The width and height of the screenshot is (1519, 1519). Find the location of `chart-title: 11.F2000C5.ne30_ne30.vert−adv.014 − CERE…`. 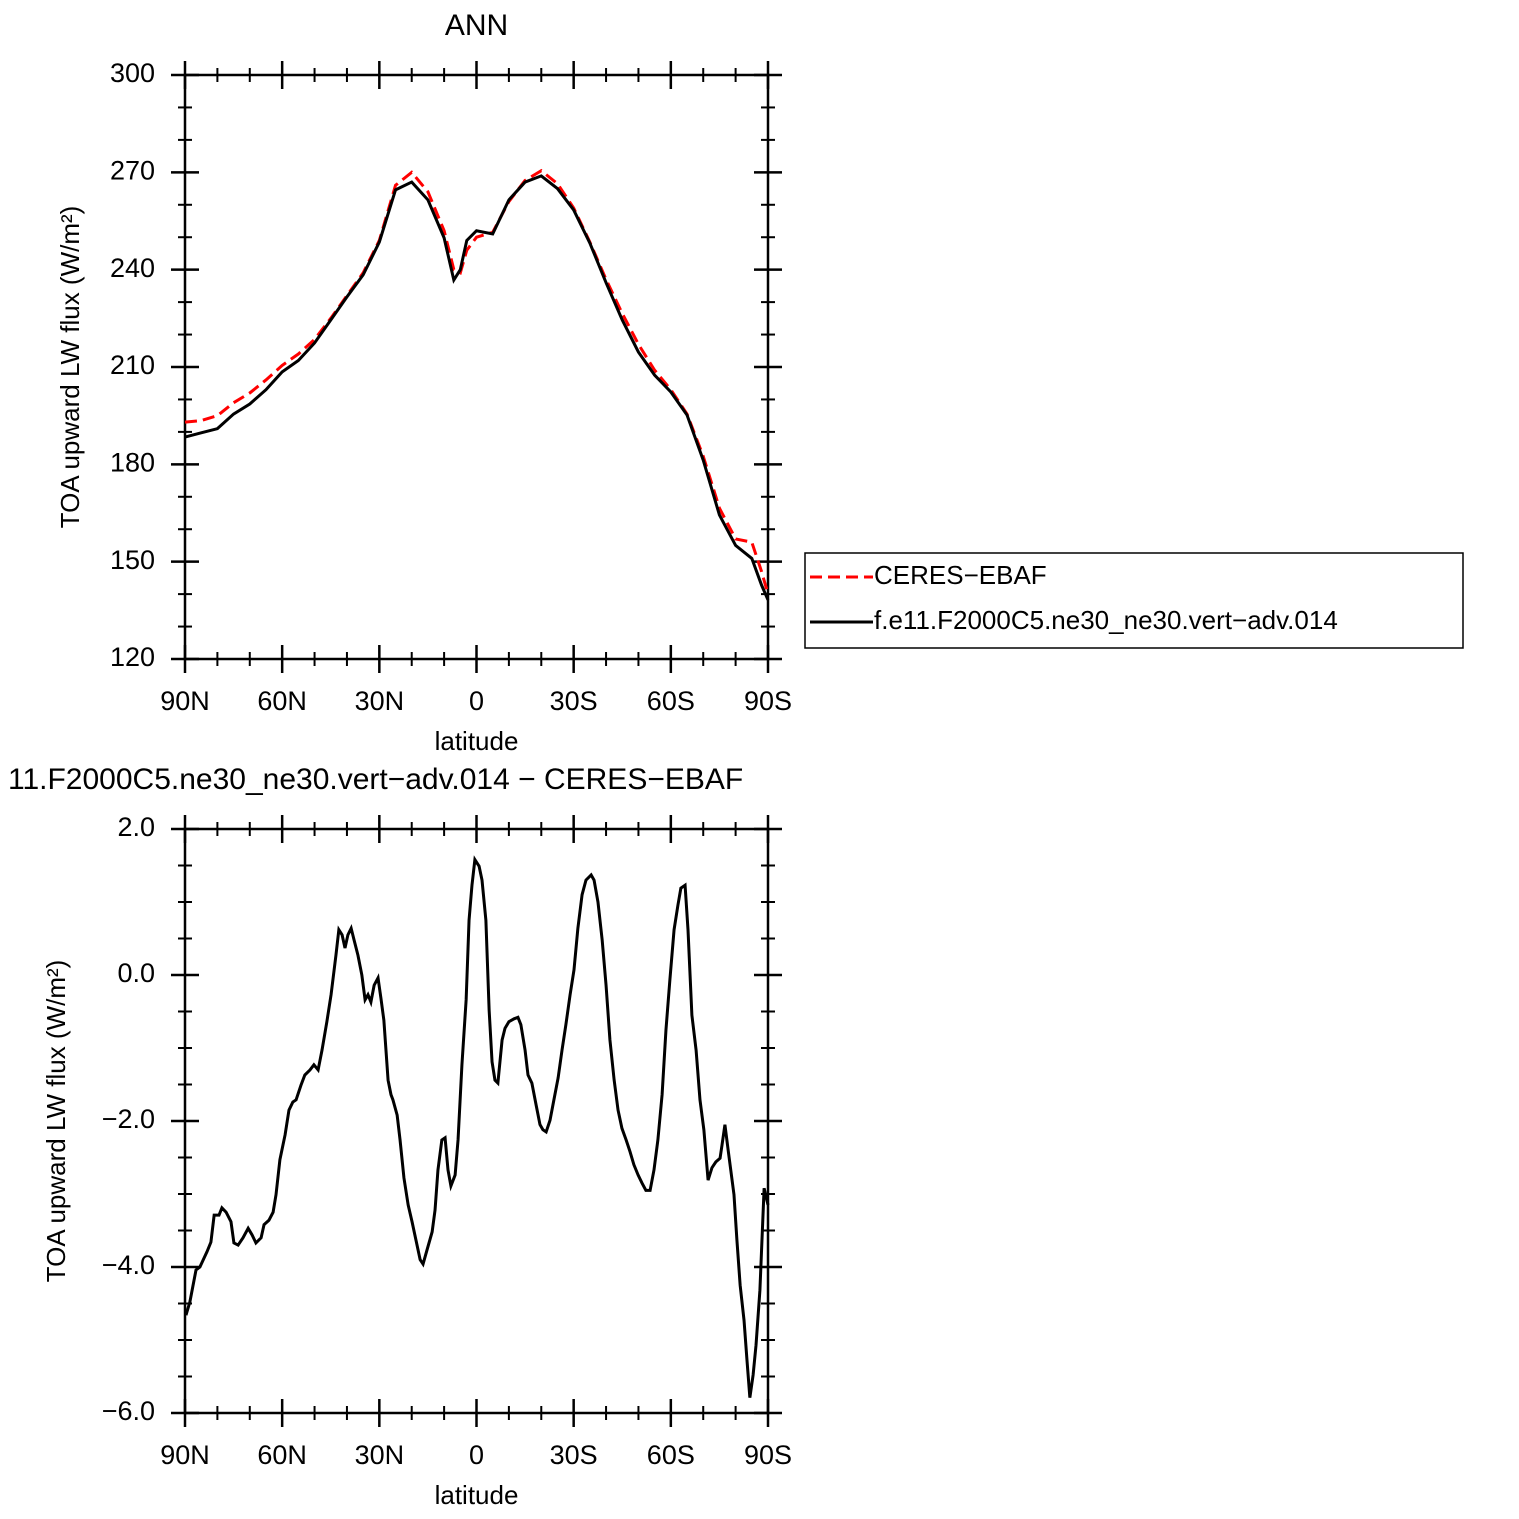

chart-title: 11.F2000C5.ne30_ne30.vert−adv.014 − CERE… is located at coordinates (375, 779).